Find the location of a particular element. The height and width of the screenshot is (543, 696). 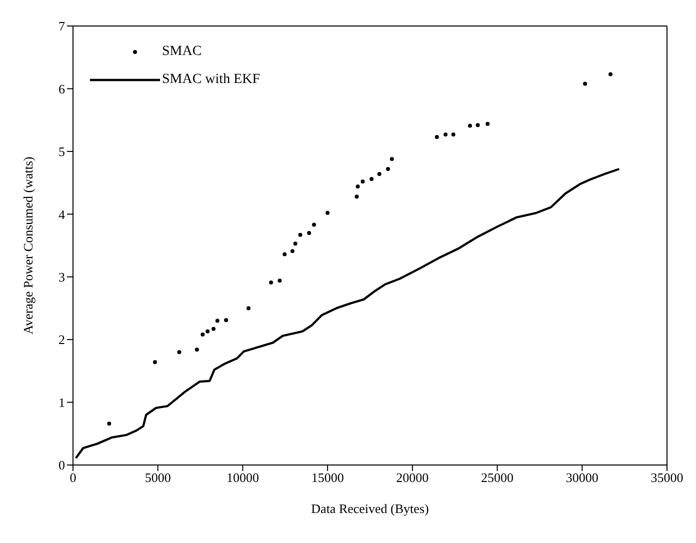

x-tick-label: 15000 is located at coordinates (327, 478).